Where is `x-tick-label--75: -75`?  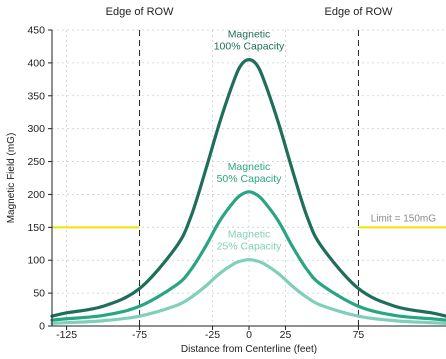 x-tick-label--75: -75 is located at coordinates (139, 335).